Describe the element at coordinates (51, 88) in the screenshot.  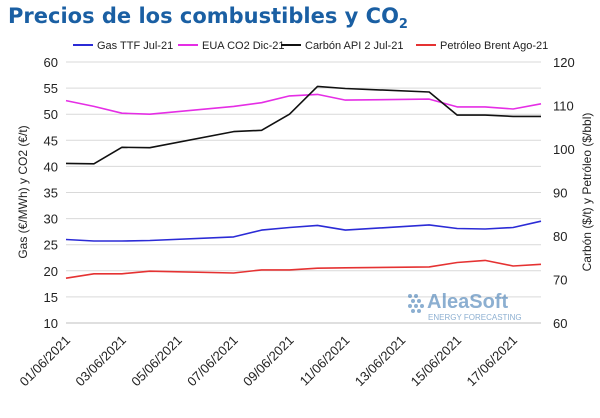
I see `y-left-tick-label: 55` at that location.